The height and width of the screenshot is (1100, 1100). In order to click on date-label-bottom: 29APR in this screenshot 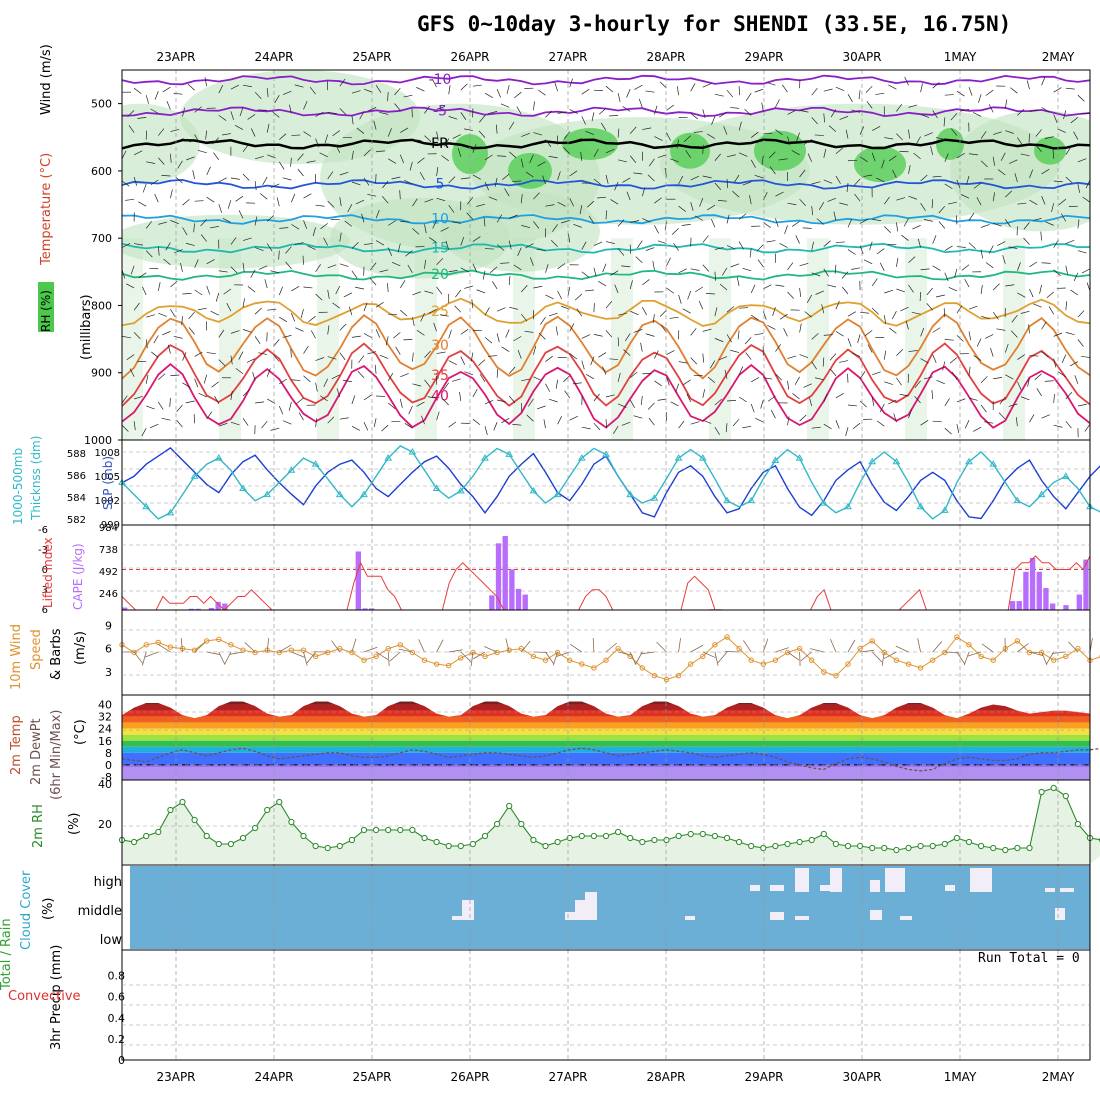, I will do `click(763, 1077)`.